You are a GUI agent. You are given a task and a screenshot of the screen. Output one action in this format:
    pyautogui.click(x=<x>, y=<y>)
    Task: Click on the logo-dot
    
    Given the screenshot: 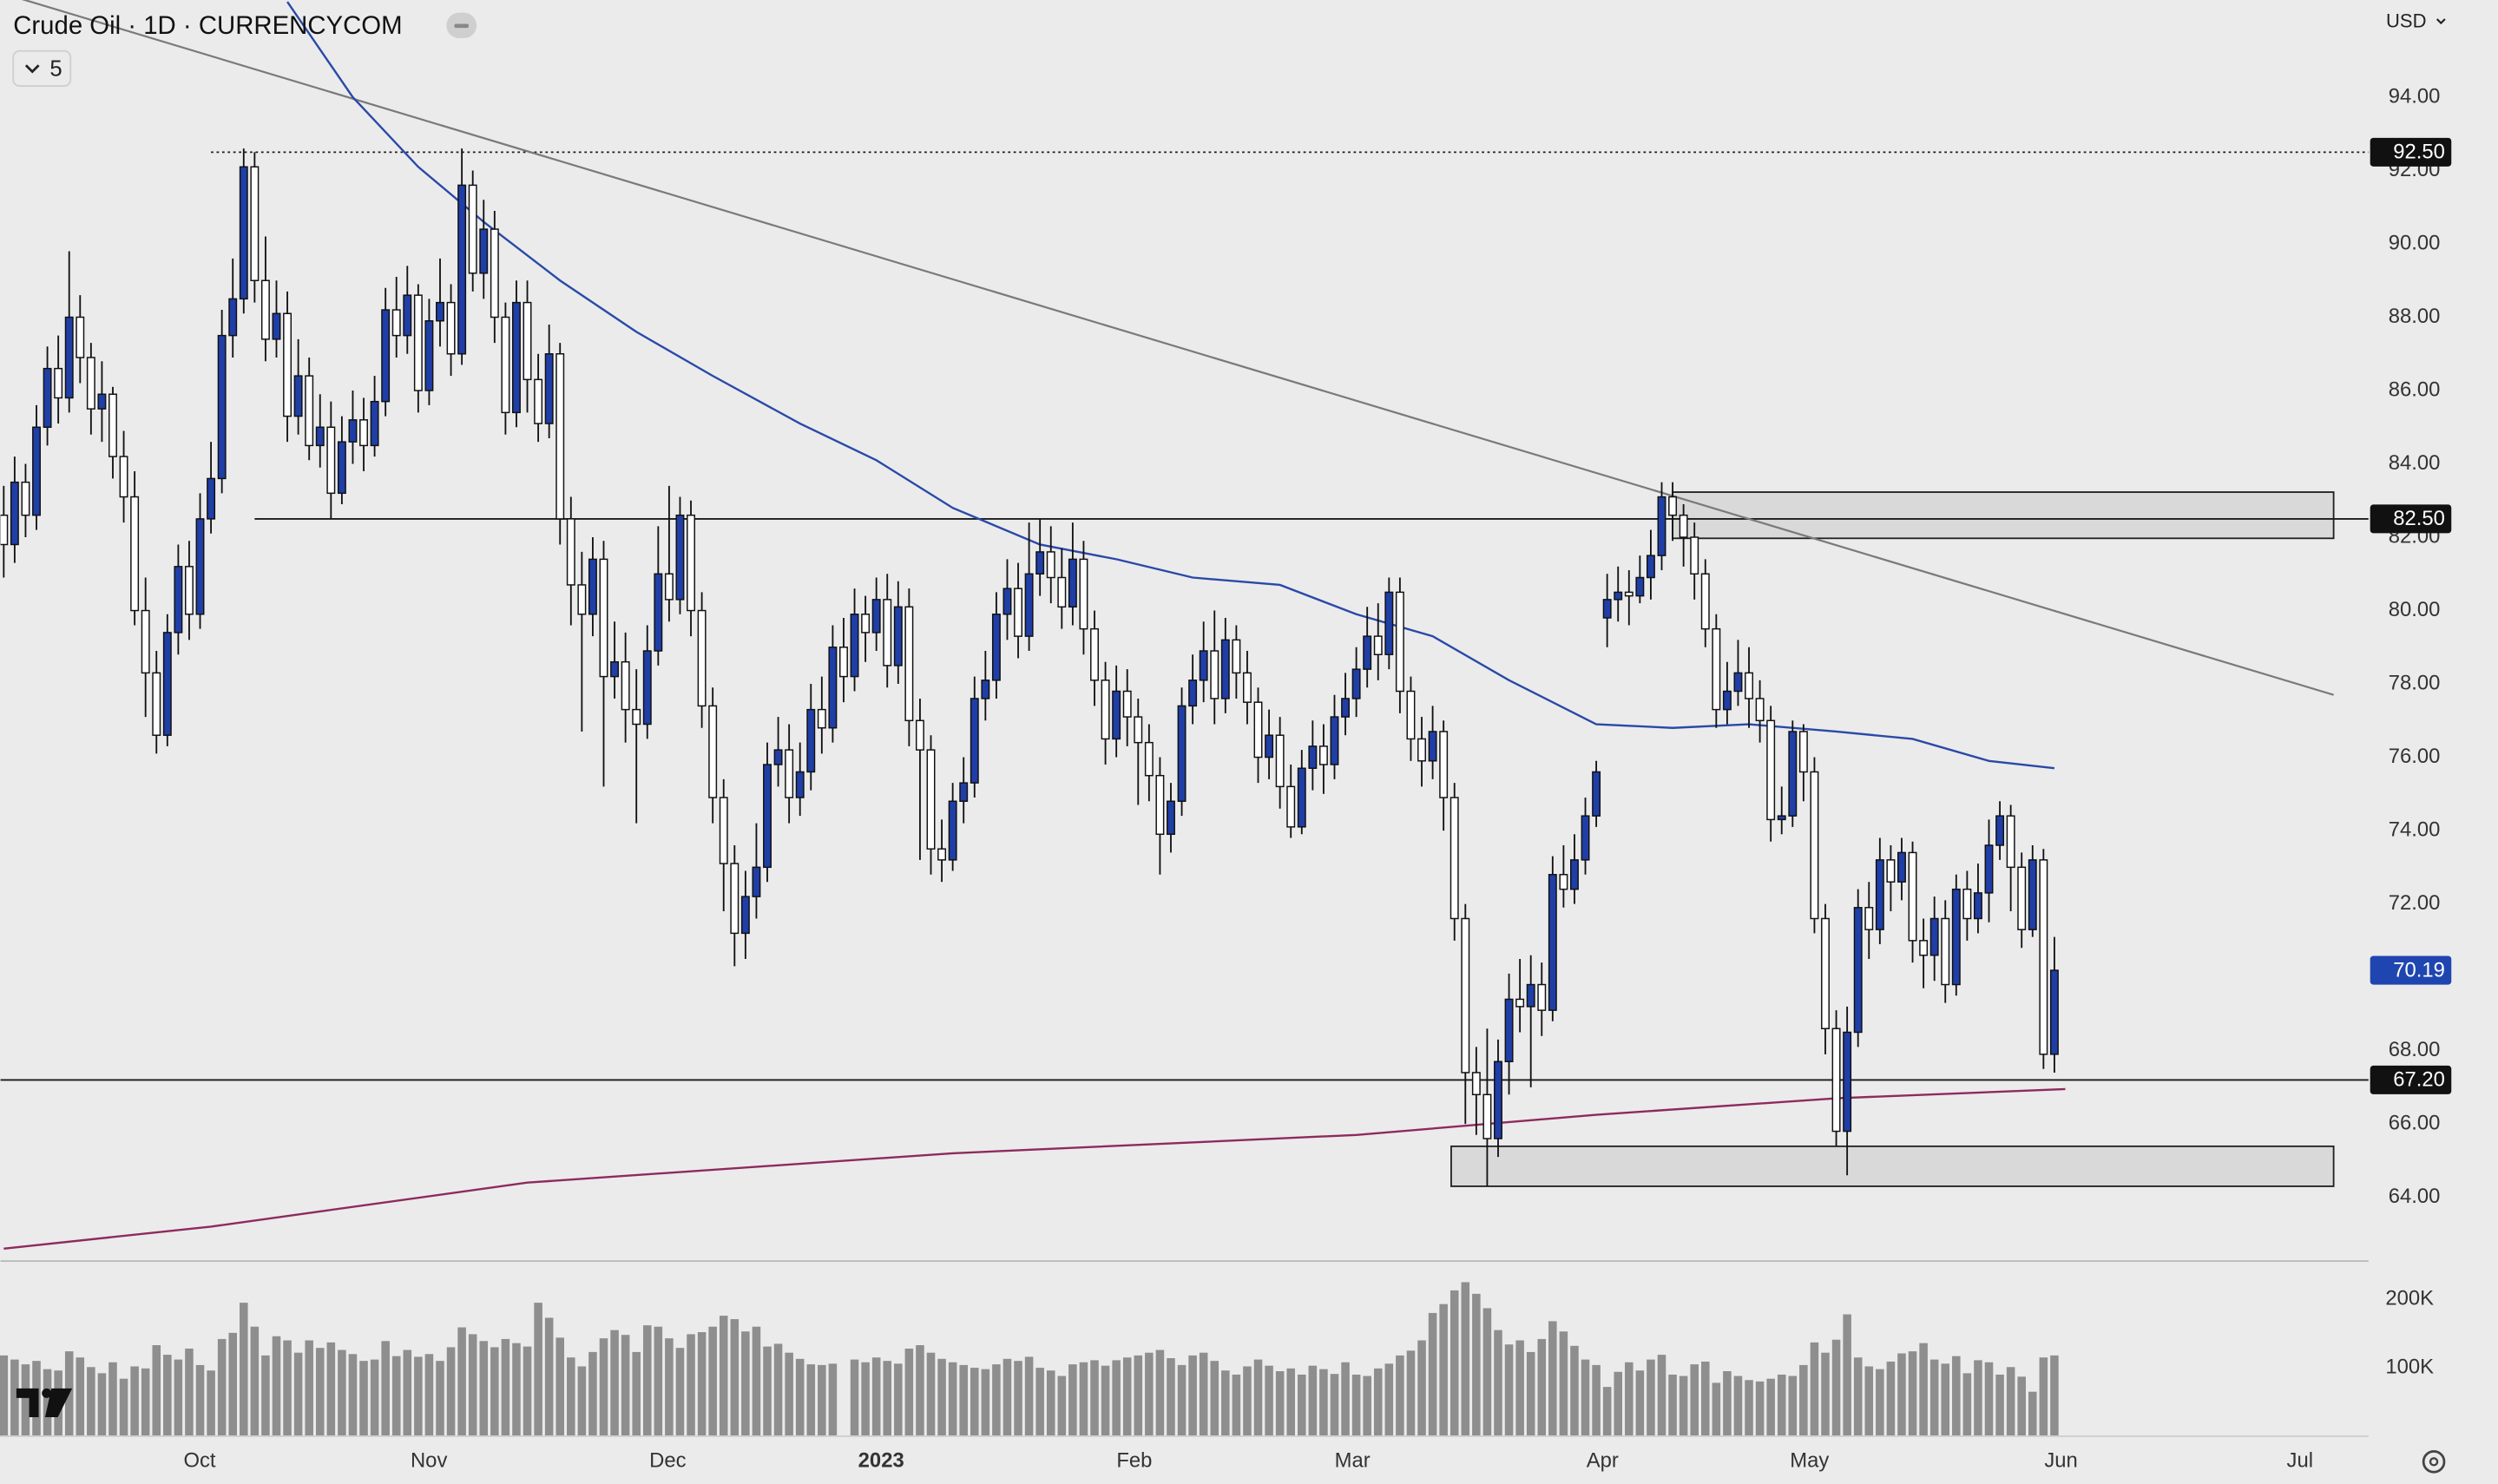 What is the action you would take?
    pyautogui.click(x=47, y=1393)
    